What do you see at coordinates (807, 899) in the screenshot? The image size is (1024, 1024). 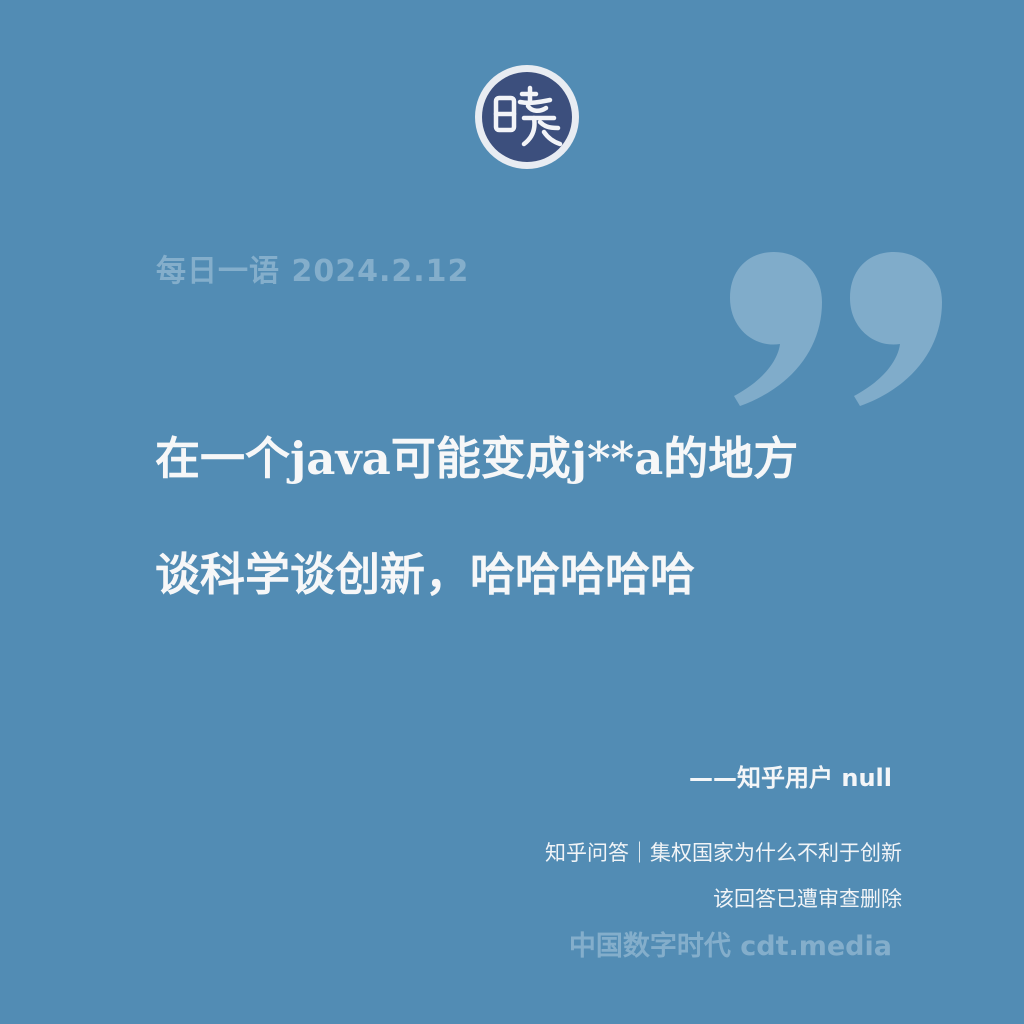 I see `source-note: 该回答已遭审查删除` at bounding box center [807, 899].